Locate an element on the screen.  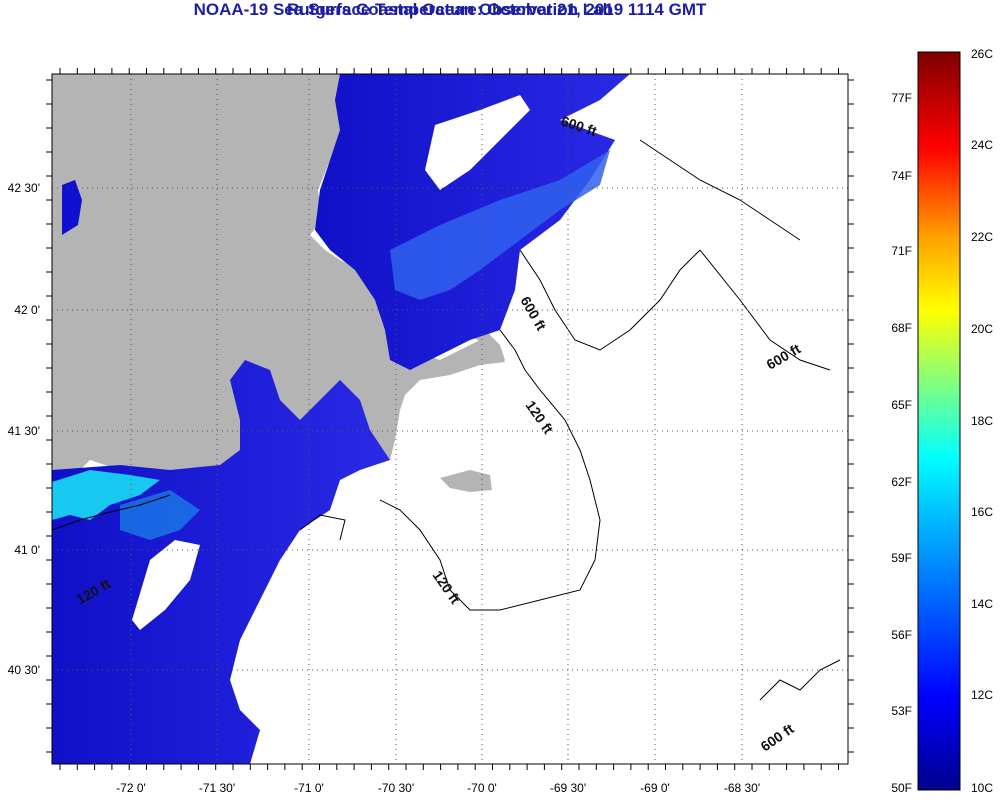
colorbar-f-label: 50F is located at coordinates (901, 788).